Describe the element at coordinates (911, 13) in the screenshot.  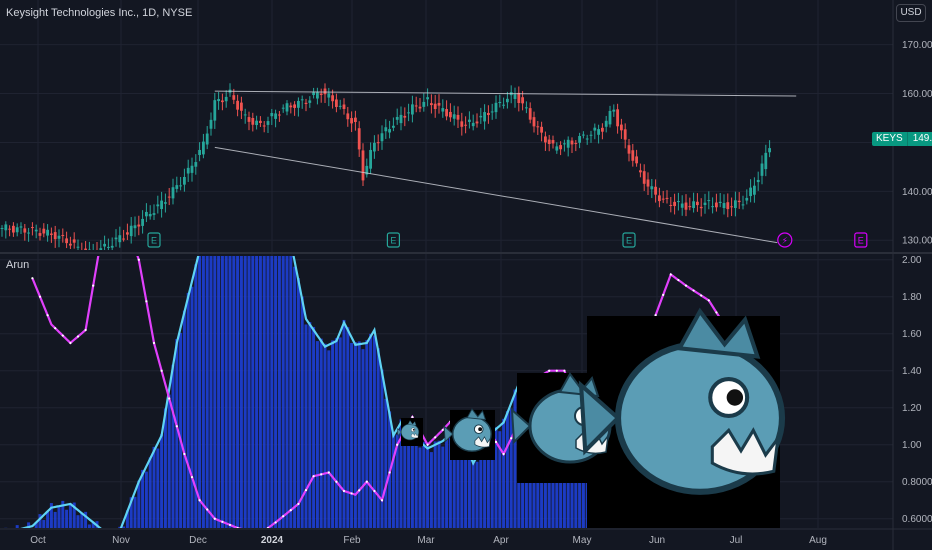
I see `currency-button: USD` at that location.